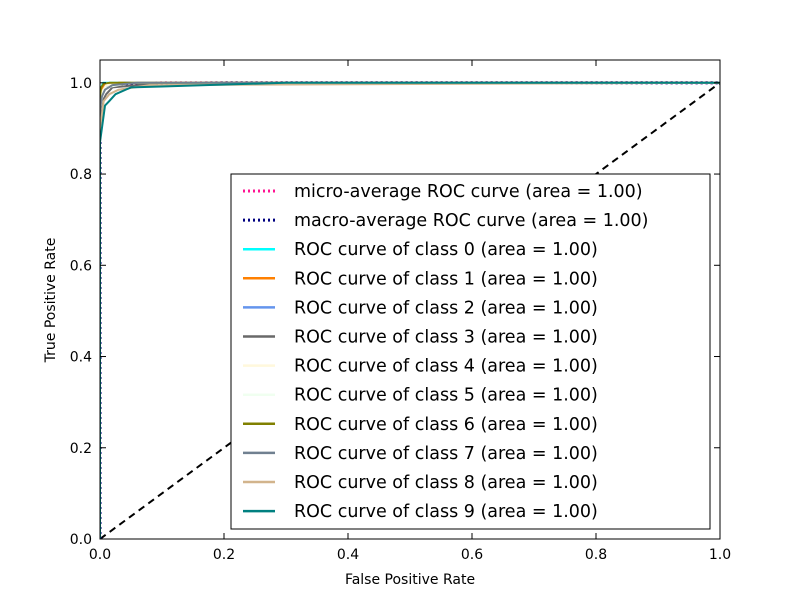 Image resolution: width=800 pixels, height=600 pixels. Describe the element at coordinates (472, 555) in the screenshot. I see `x-tick-label: 0.6` at that location.